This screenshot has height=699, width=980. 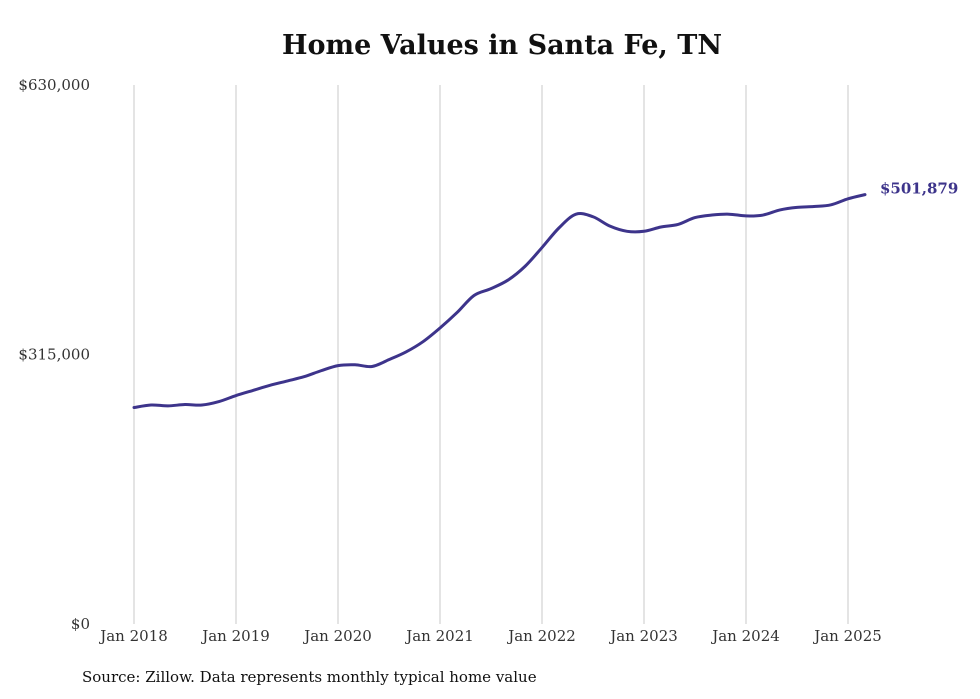 I want to click on chart-title: Home Values in Santa Fe, TN, so click(x=501, y=45).